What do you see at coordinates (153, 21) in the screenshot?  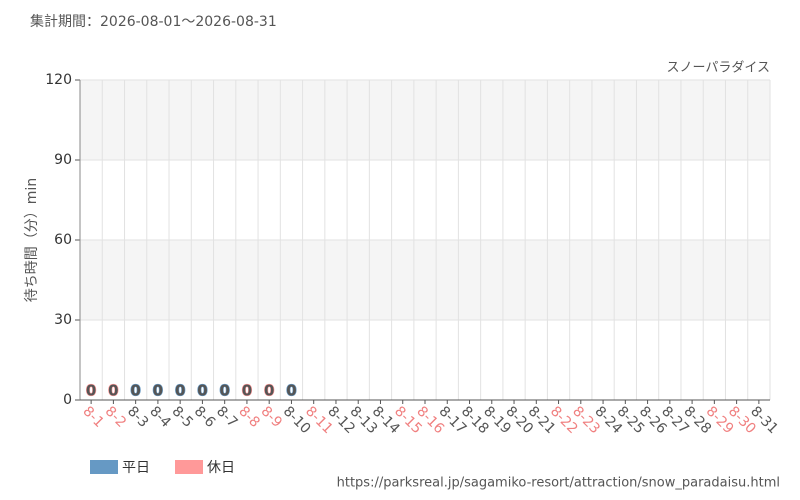 I see `chart-title: 集計期間：2026-08-01～2026-08-31` at bounding box center [153, 21].